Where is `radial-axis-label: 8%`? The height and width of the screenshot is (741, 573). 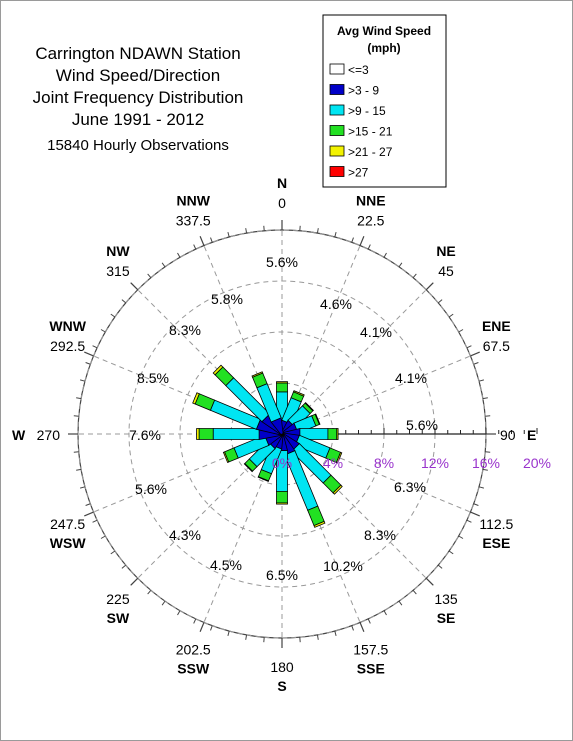 radial-axis-label: 8% is located at coordinates (384, 463).